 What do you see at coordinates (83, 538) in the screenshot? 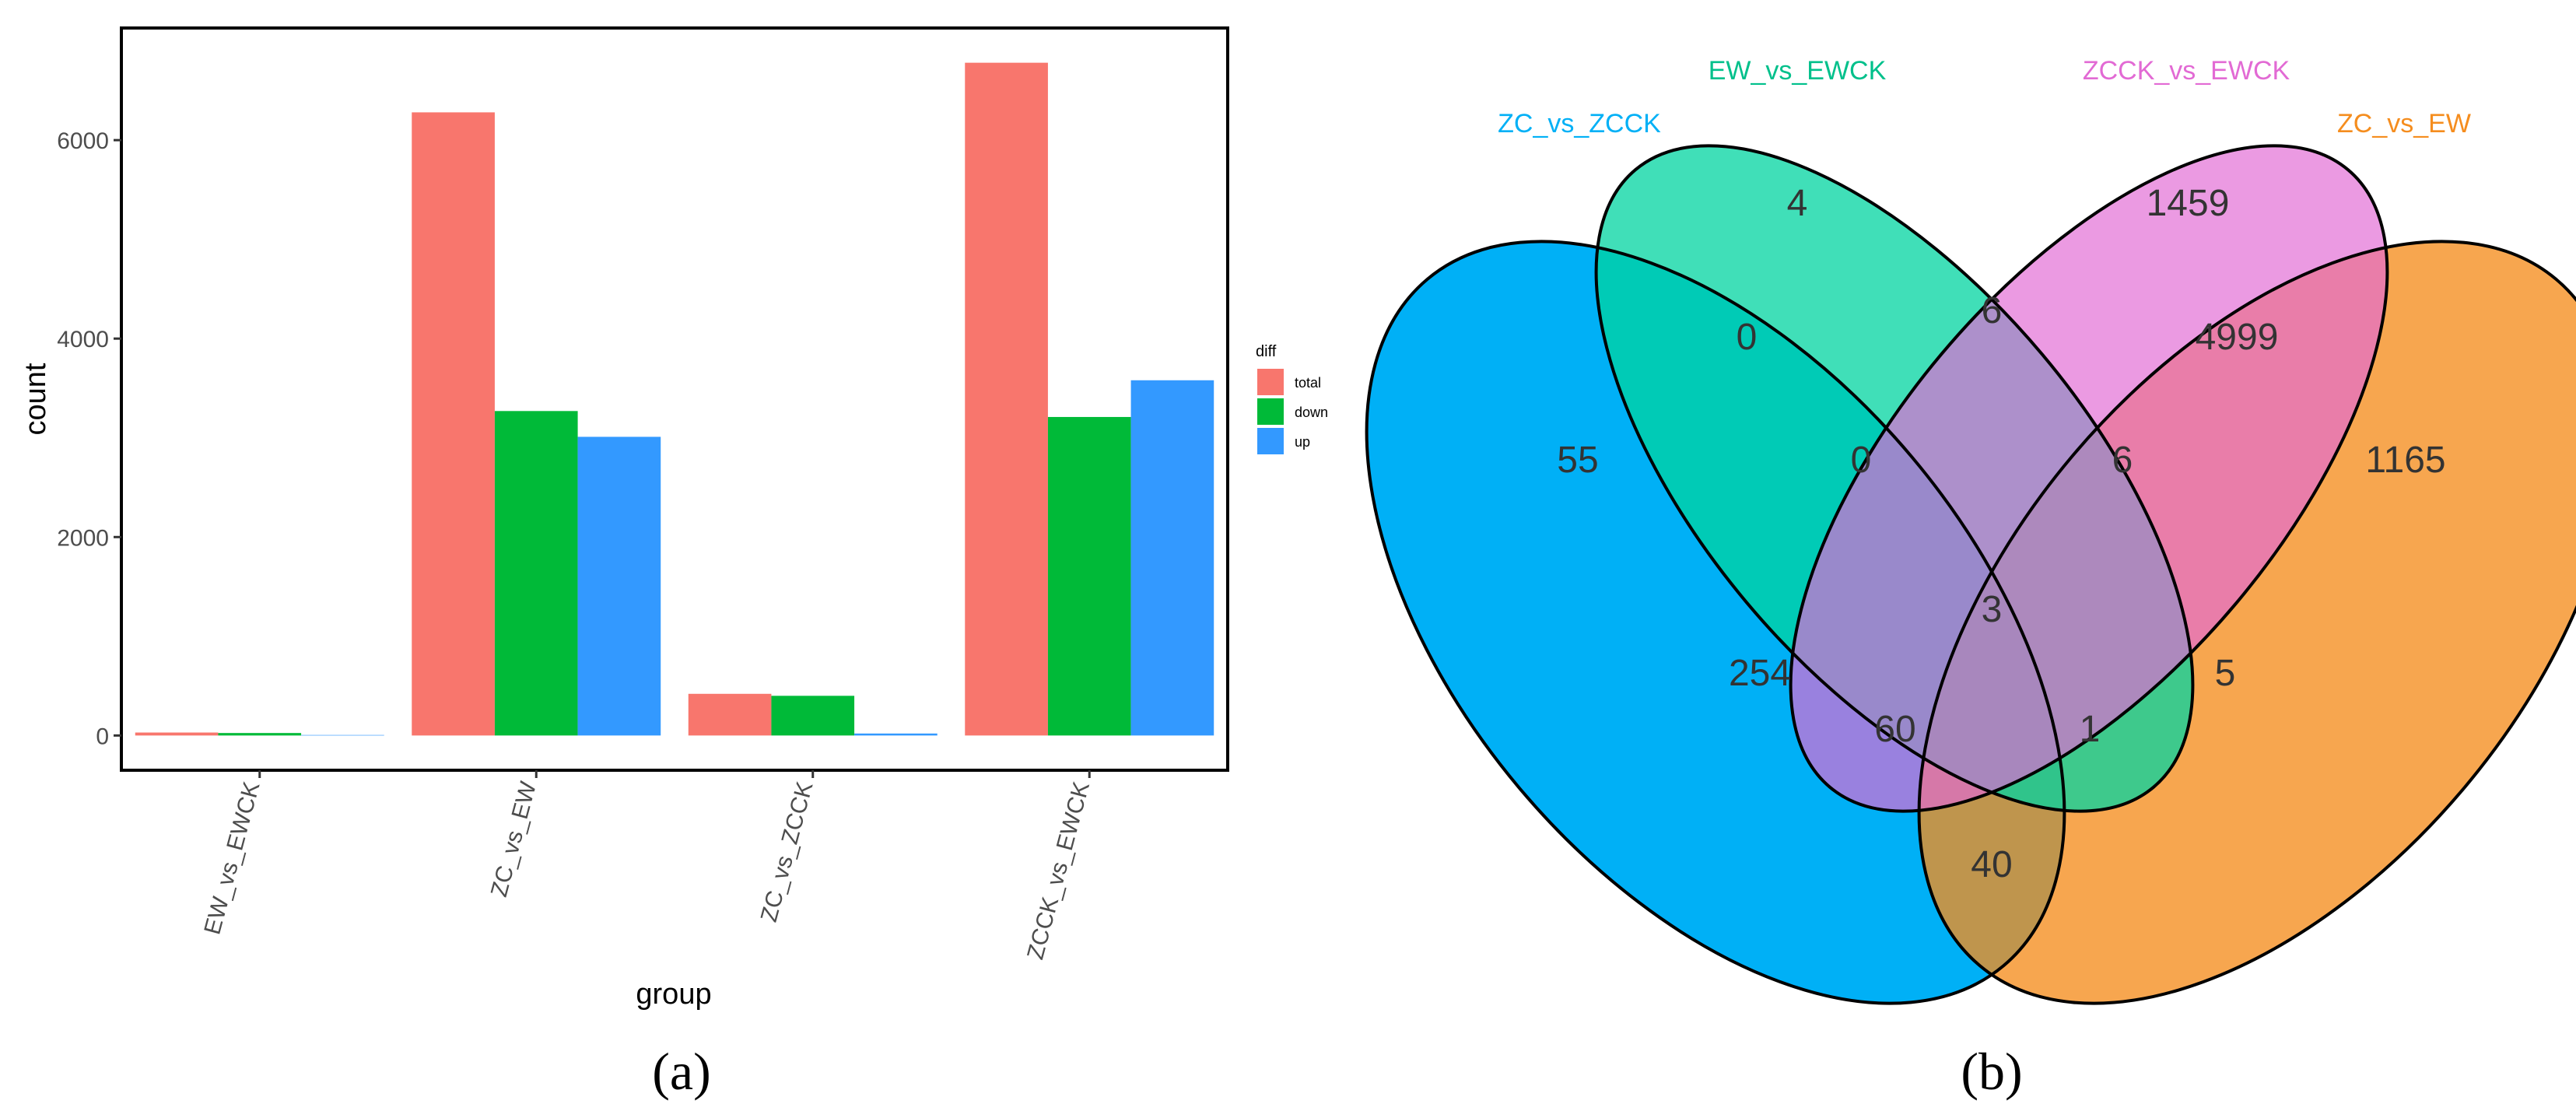
I see `y-tick-label: 2000` at bounding box center [83, 538].